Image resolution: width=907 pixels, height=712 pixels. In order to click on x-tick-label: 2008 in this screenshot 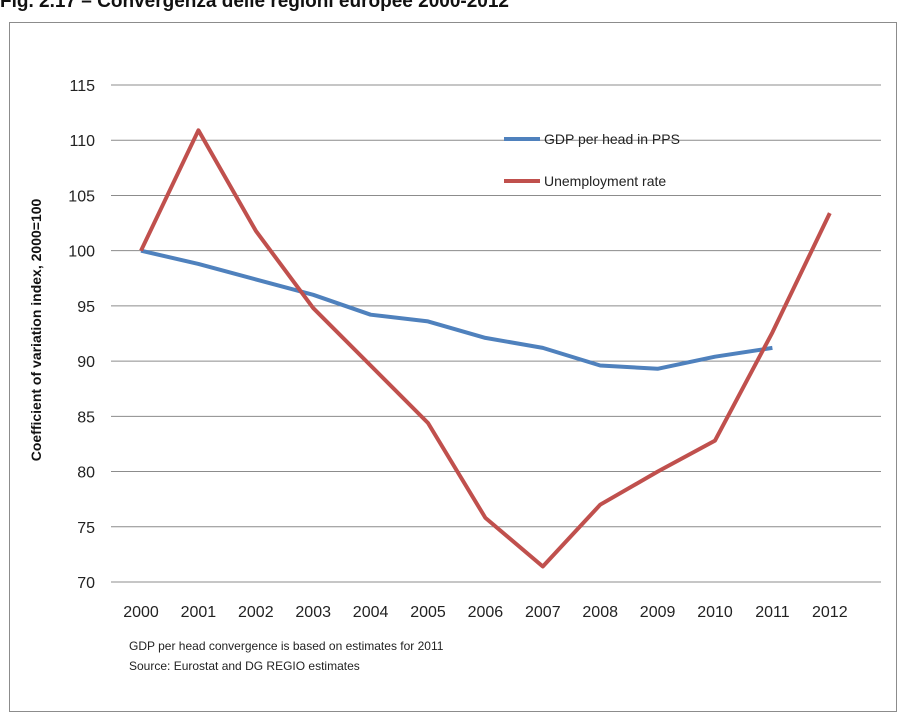, I will do `click(600, 612)`.